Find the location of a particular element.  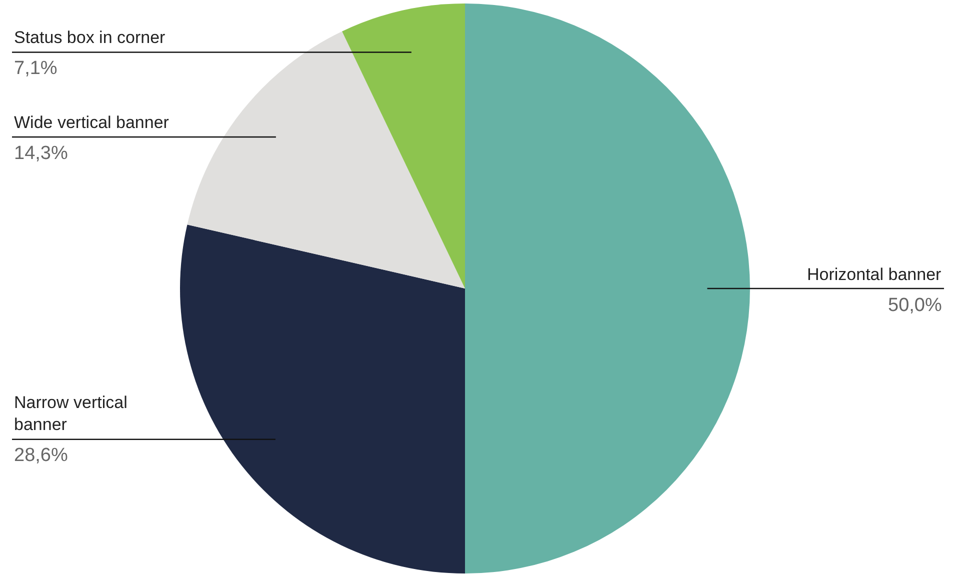

data-label: 14,3% is located at coordinates (41, 153).